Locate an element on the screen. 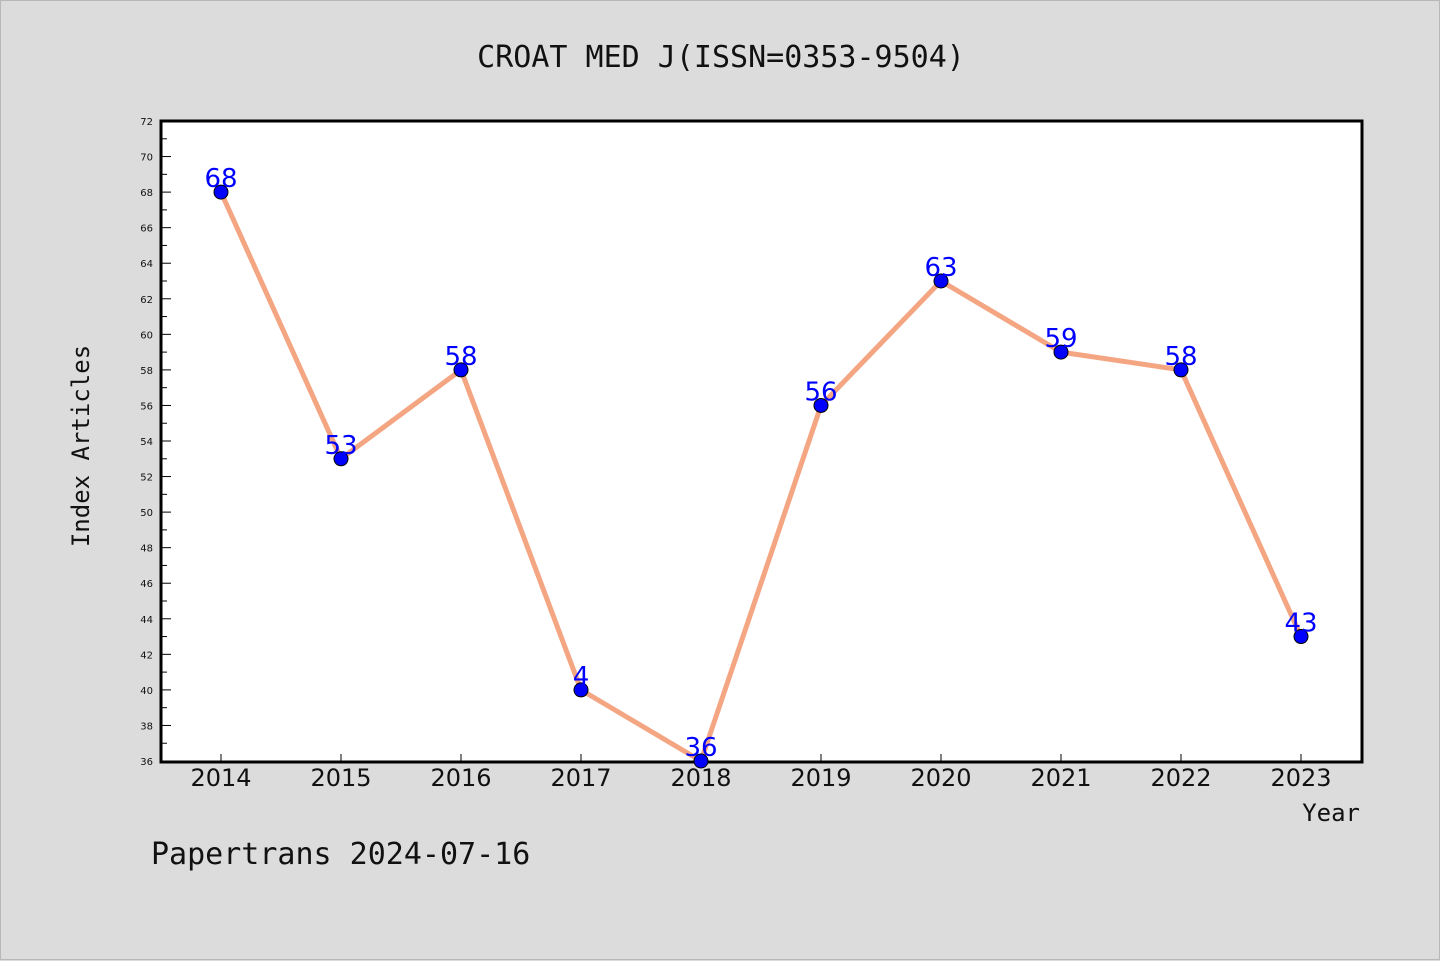 The width and height of the screenshot is (1440, 961). data-label: 43 is located at coordinates (1300, 624).